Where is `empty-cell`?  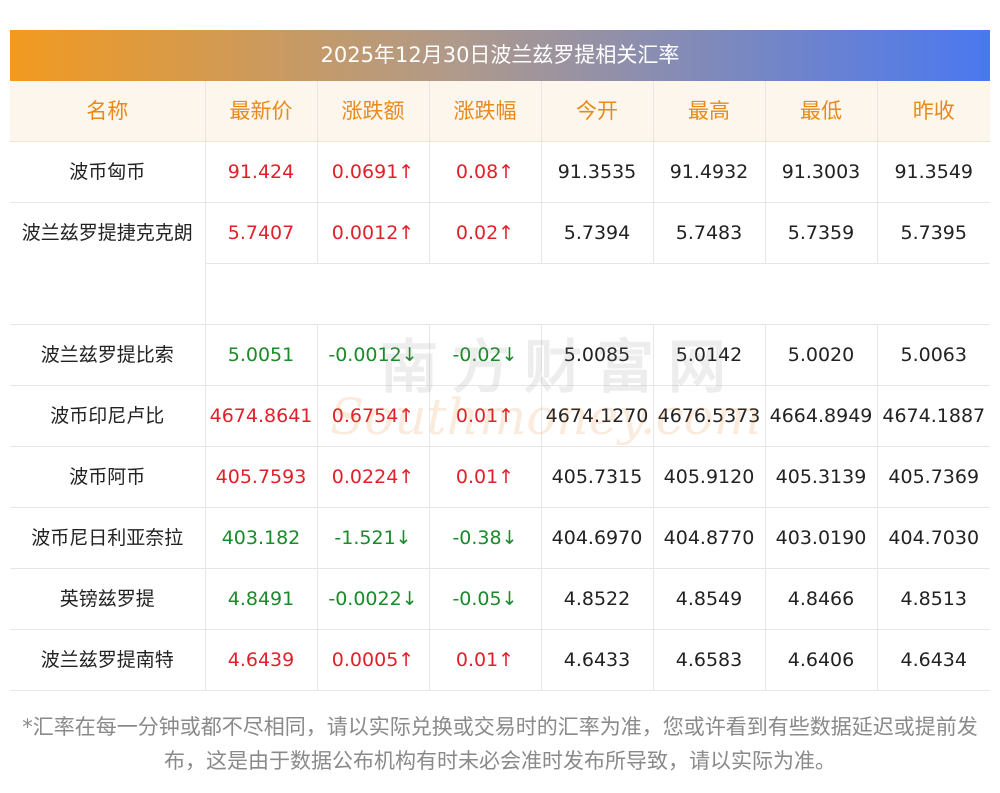 empty-cell is located at coordinates (597, 294).